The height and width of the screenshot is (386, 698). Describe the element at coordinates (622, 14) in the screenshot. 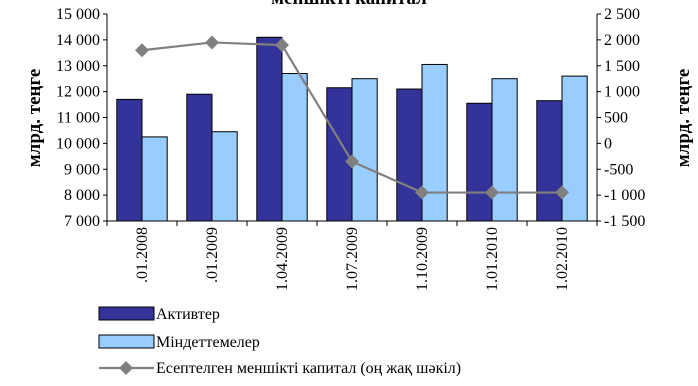

I see `y-tick-right-label: 2 500` at that location.